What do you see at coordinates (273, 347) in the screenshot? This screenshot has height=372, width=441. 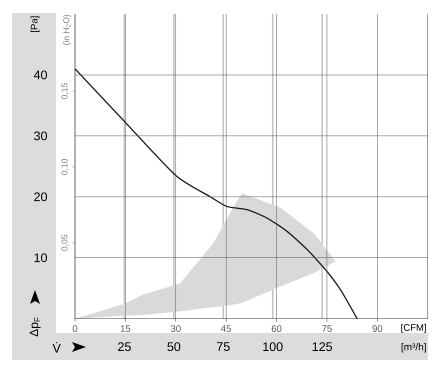 I see `x2-tick-label: 100` at bounding box center [273, 347].